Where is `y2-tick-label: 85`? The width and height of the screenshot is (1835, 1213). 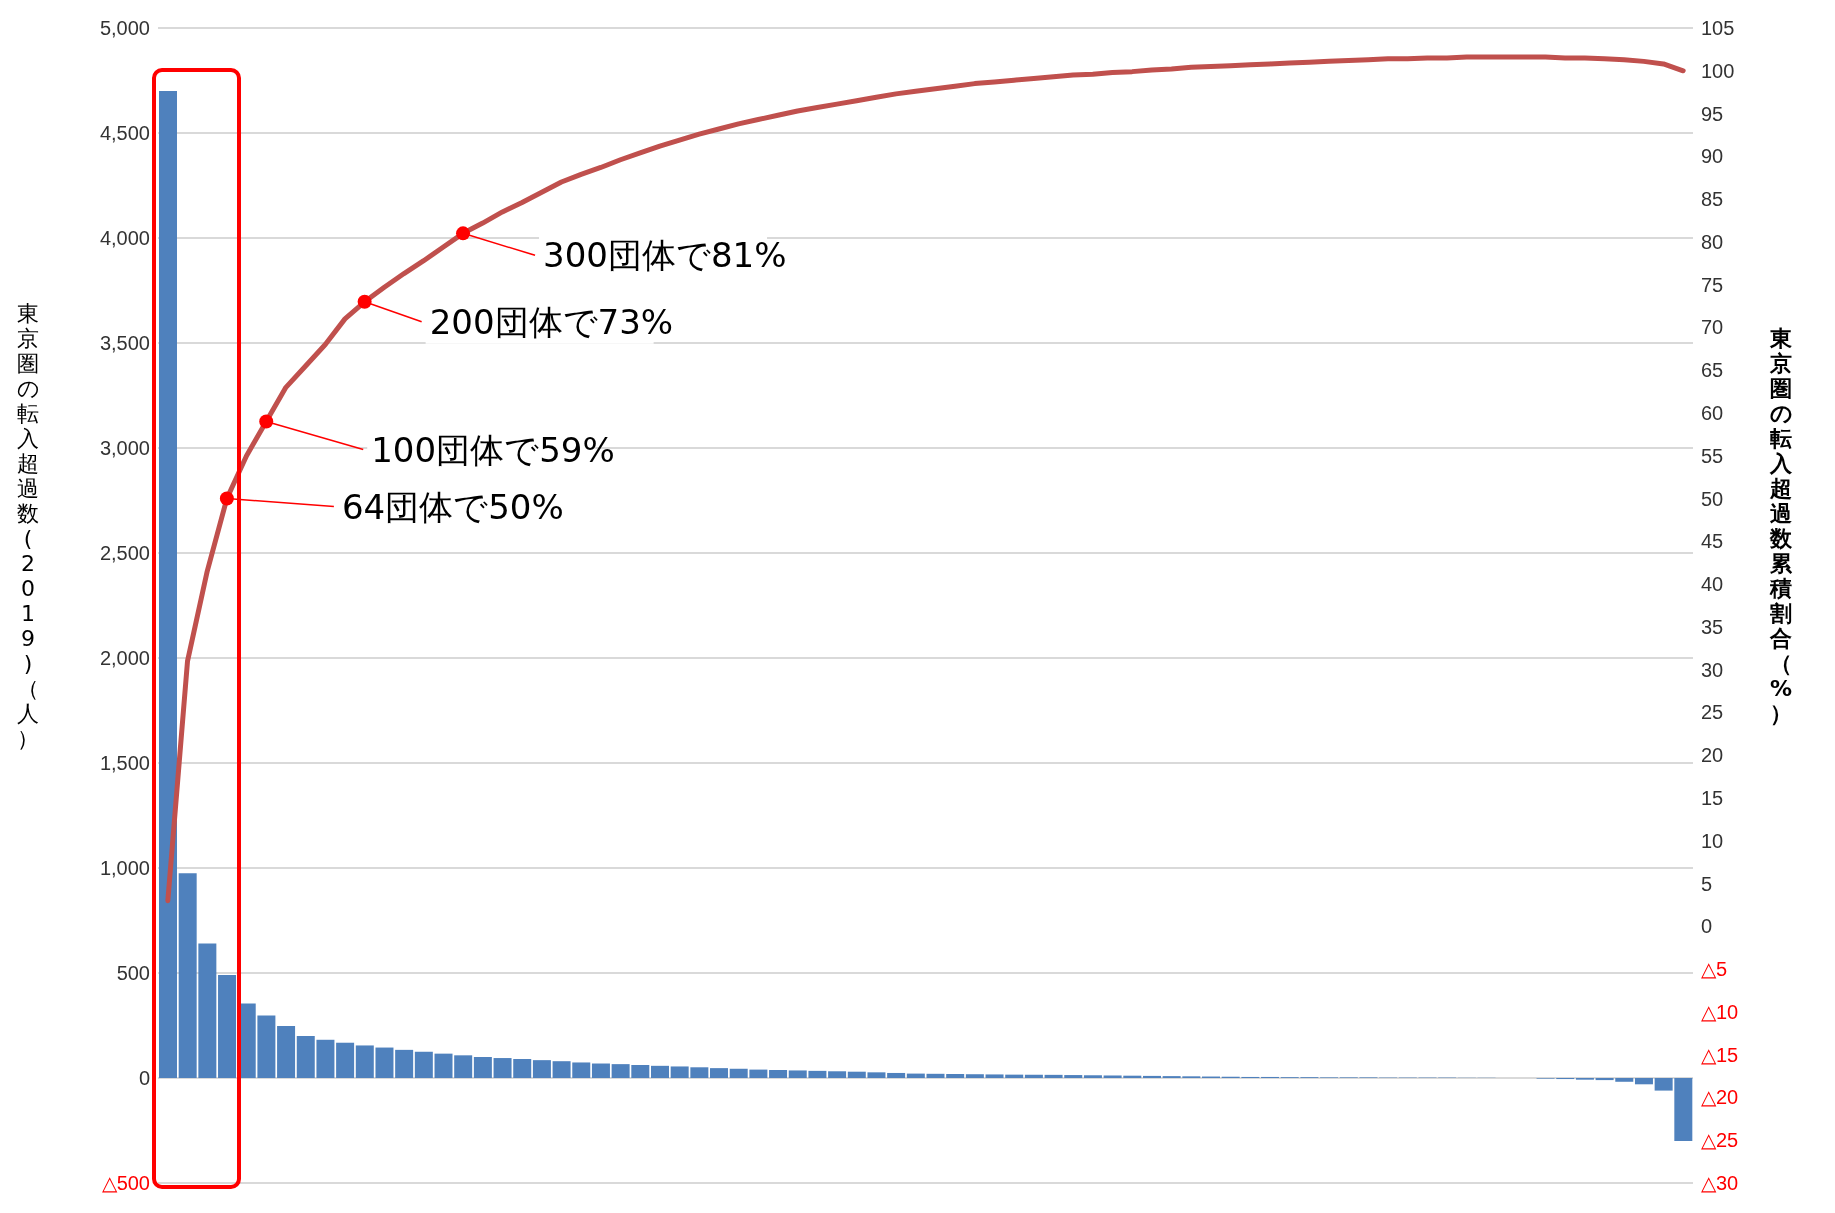
y2-tick-label: 85 is located at coordinates (1712, 199).